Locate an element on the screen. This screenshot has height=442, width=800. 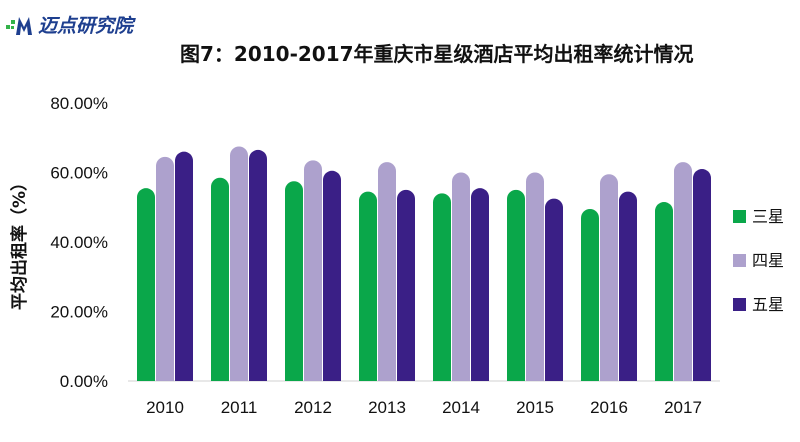
bar-2014-四星 is located at coordinates (461, 276).